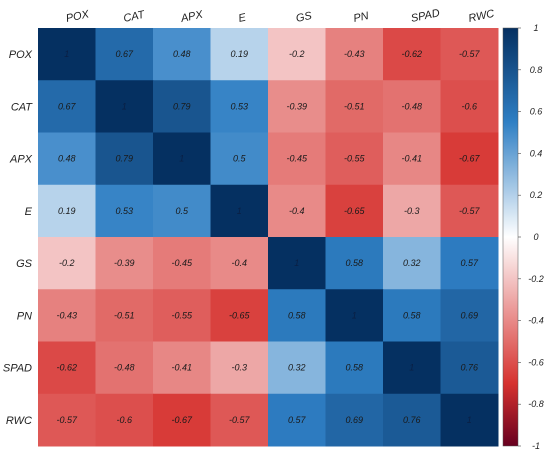  What do you see at coordinates (67, 315) in the screenshot?
I see `heatmap-cell-pn-pox` at bounding box center [67, 315].